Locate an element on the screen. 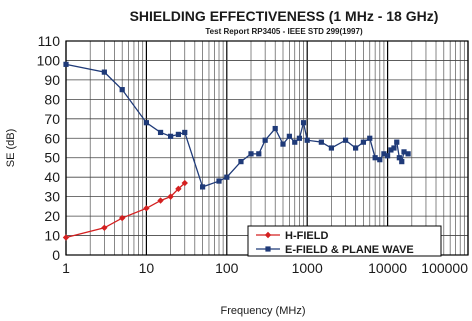 This screenshot has width=472, height=321. y-tick-label: 20 is located at coordinates (52, 216).